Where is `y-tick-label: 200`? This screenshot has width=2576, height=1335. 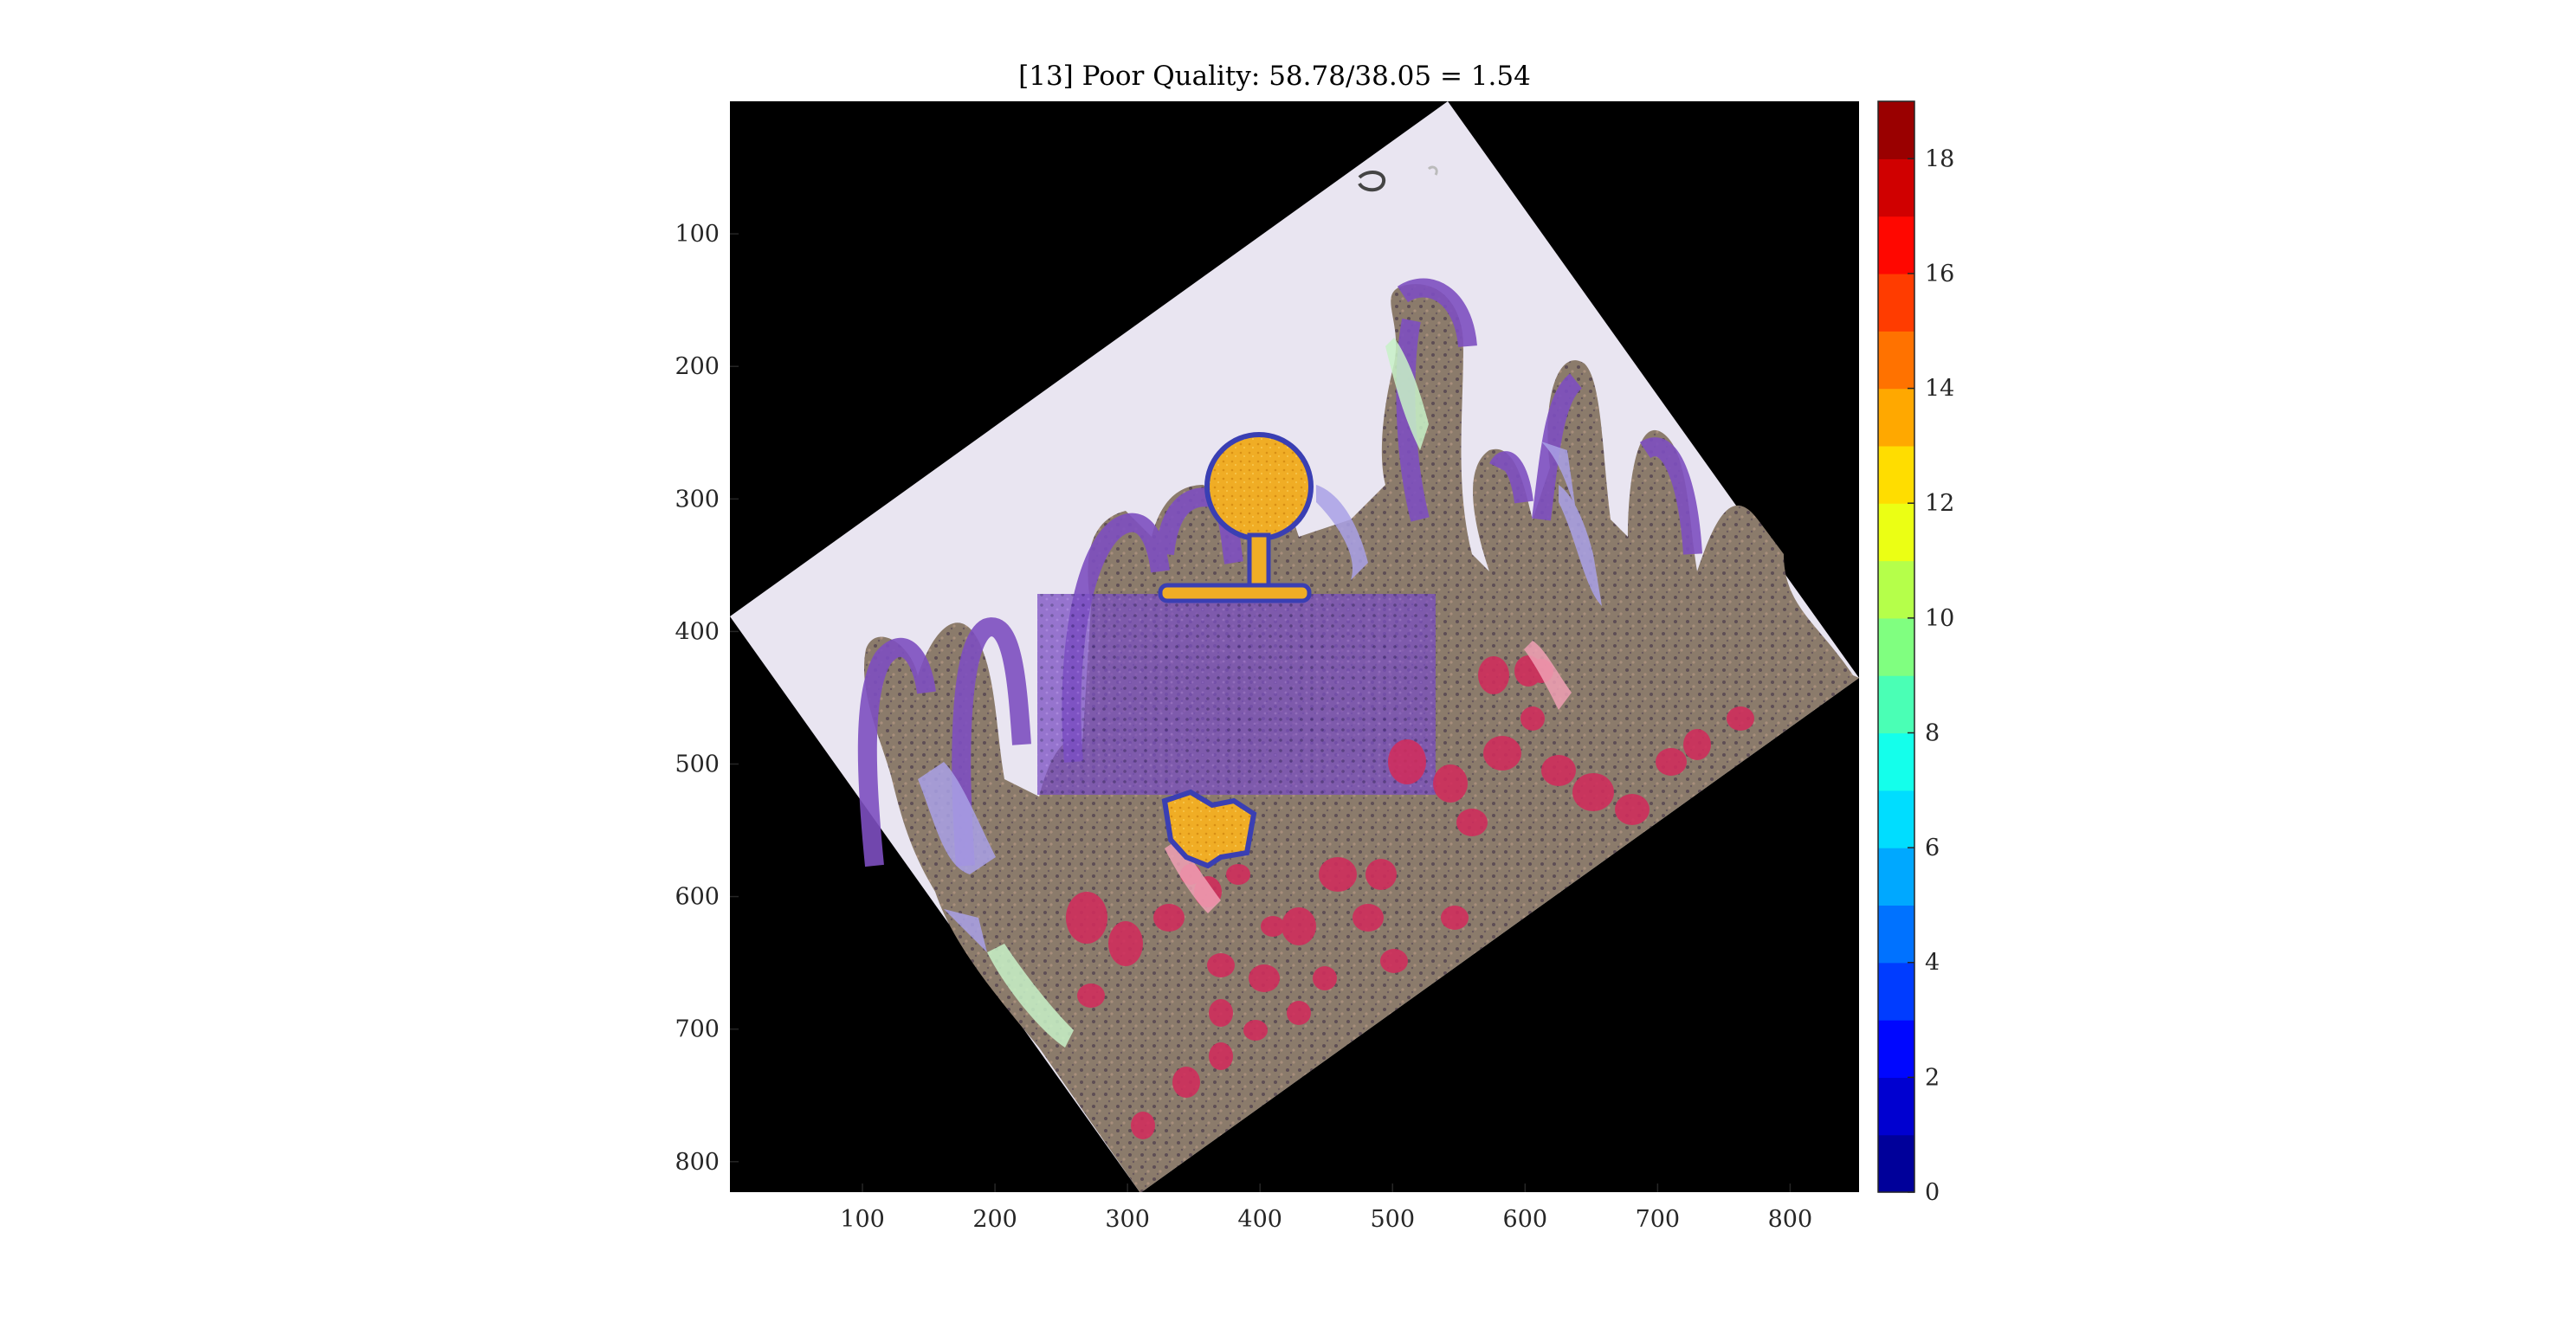
y-tick-label: 200 is located at coordinates (697, 367).